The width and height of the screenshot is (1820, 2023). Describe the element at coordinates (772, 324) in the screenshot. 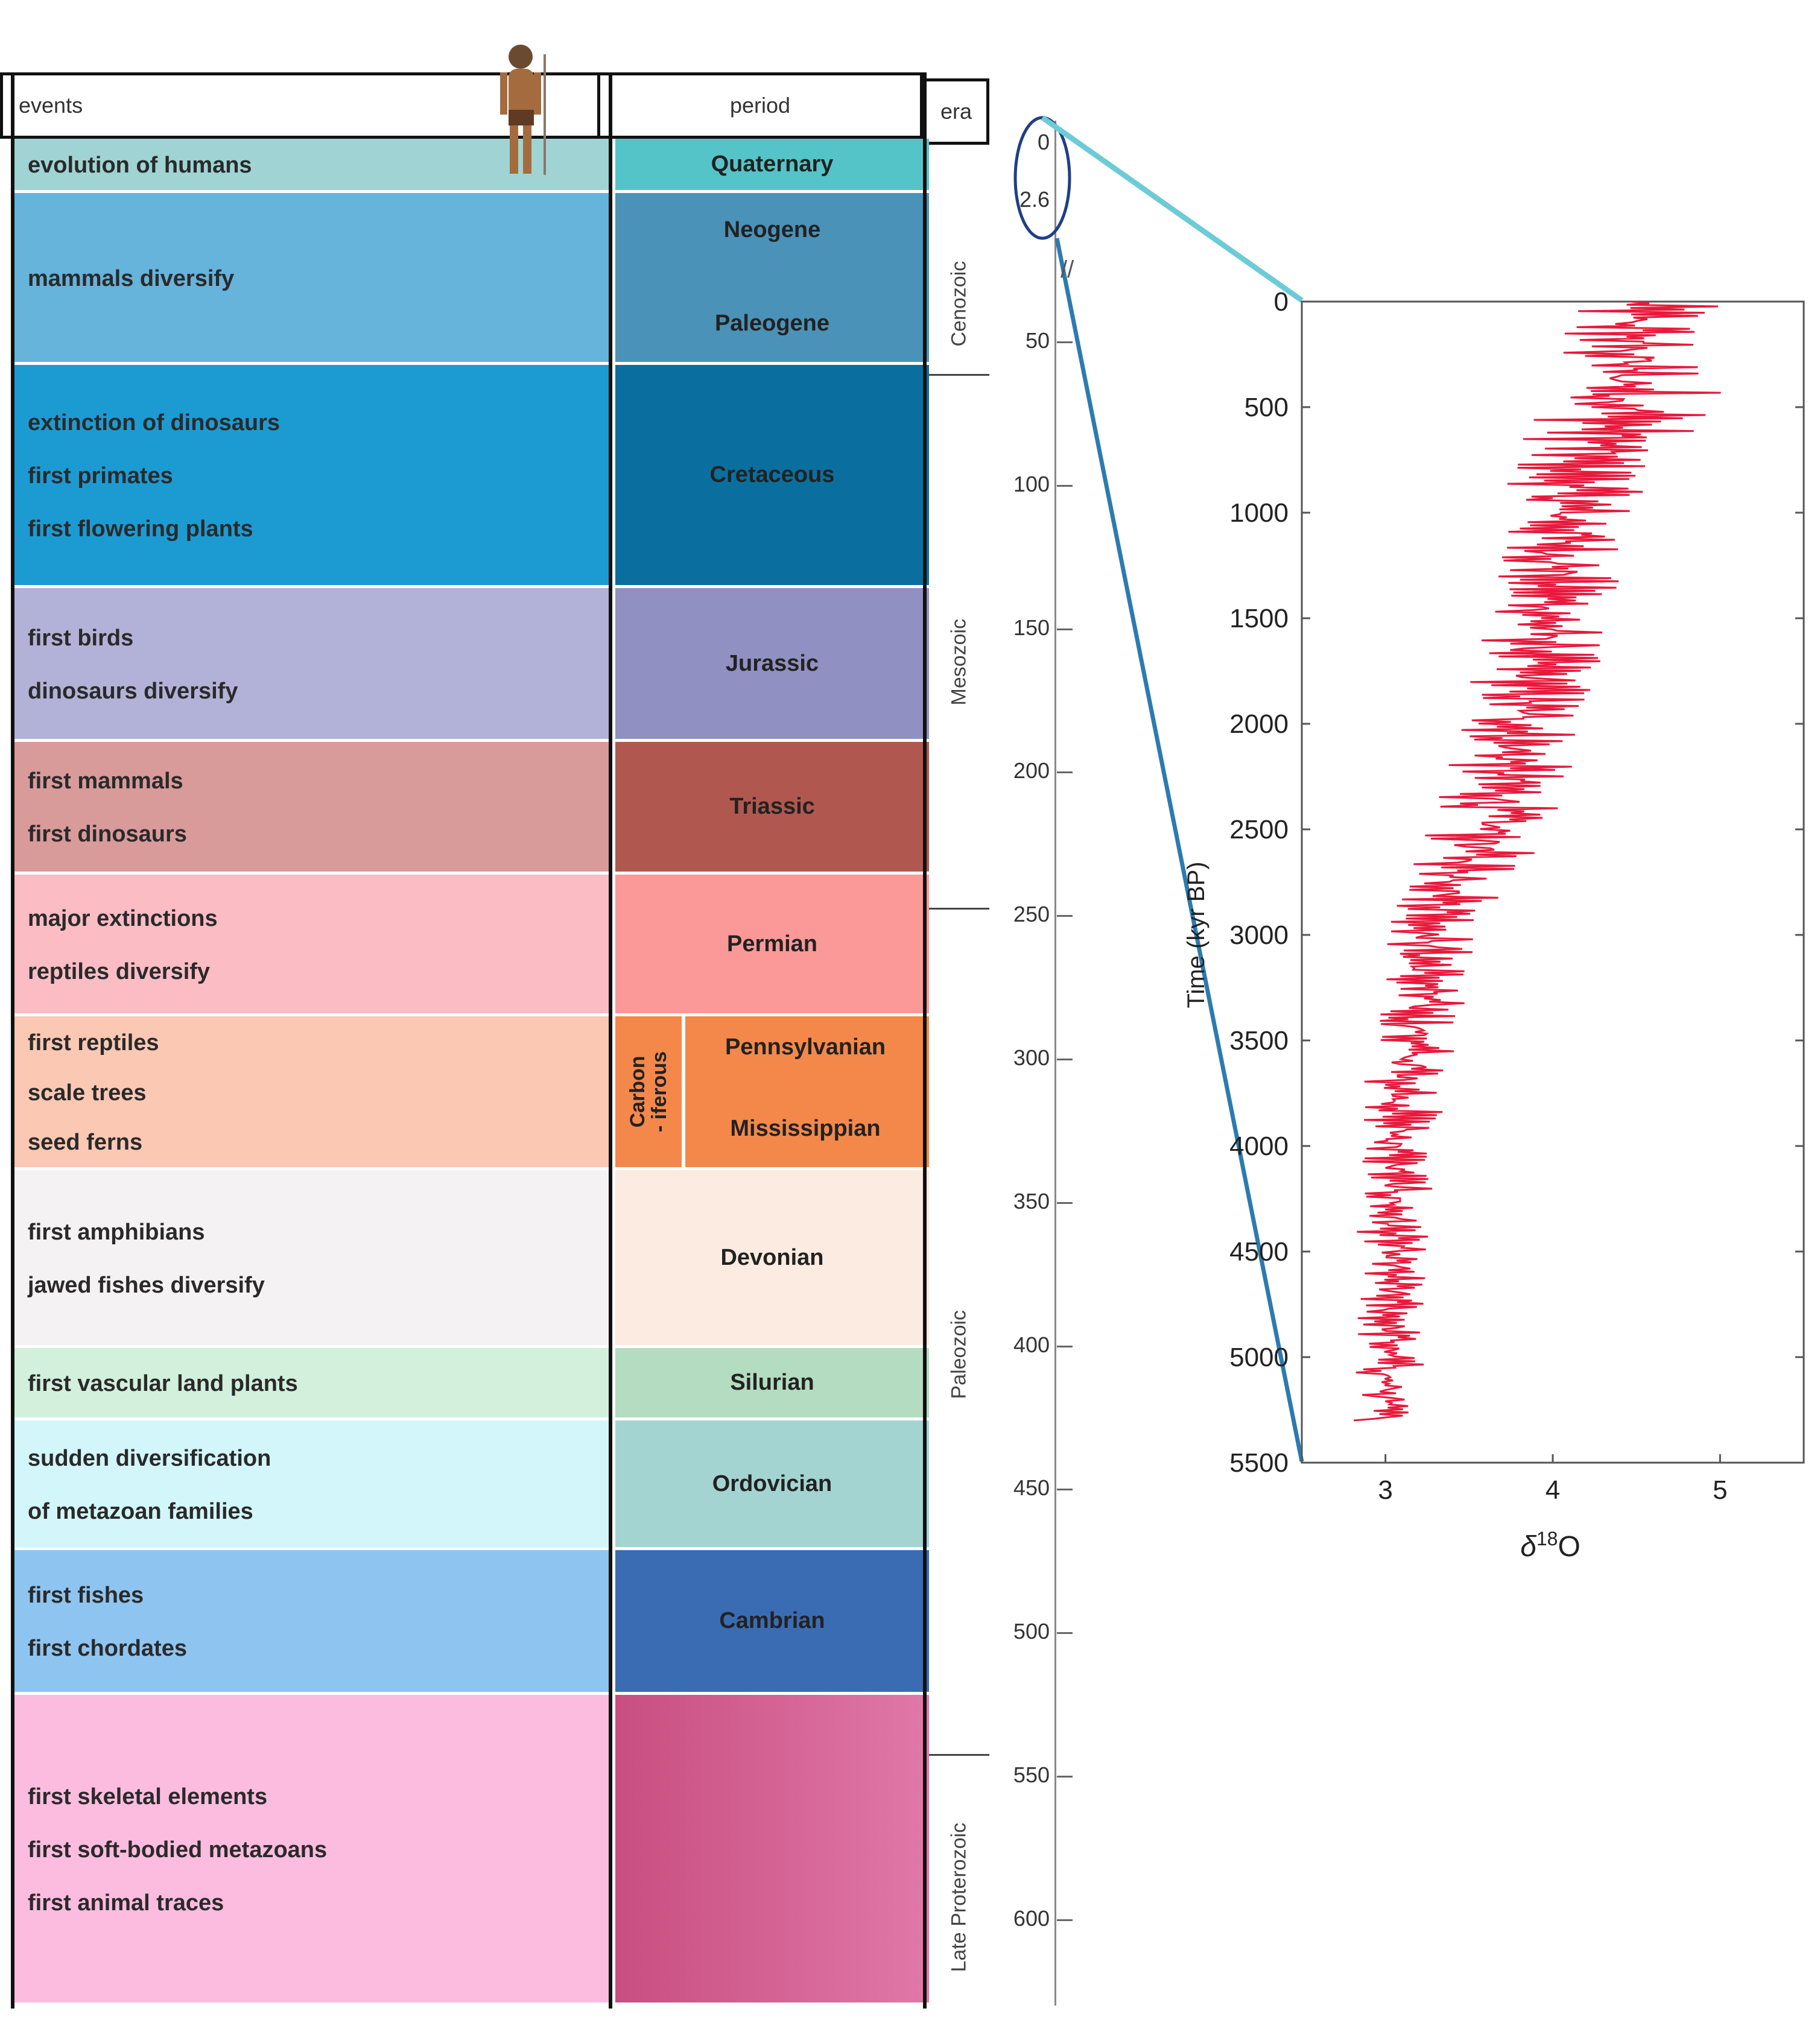

I see `period-label: Paleogene` at that location.